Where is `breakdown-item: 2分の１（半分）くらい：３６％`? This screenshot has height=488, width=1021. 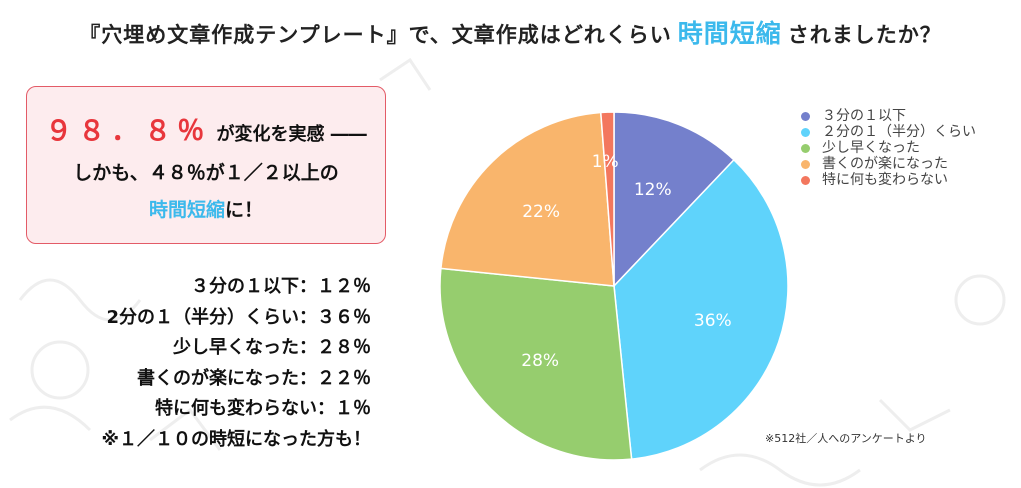
breakdown-item: 2分の１（半分）くらい：３６％ is located at coordinates (238, 317).